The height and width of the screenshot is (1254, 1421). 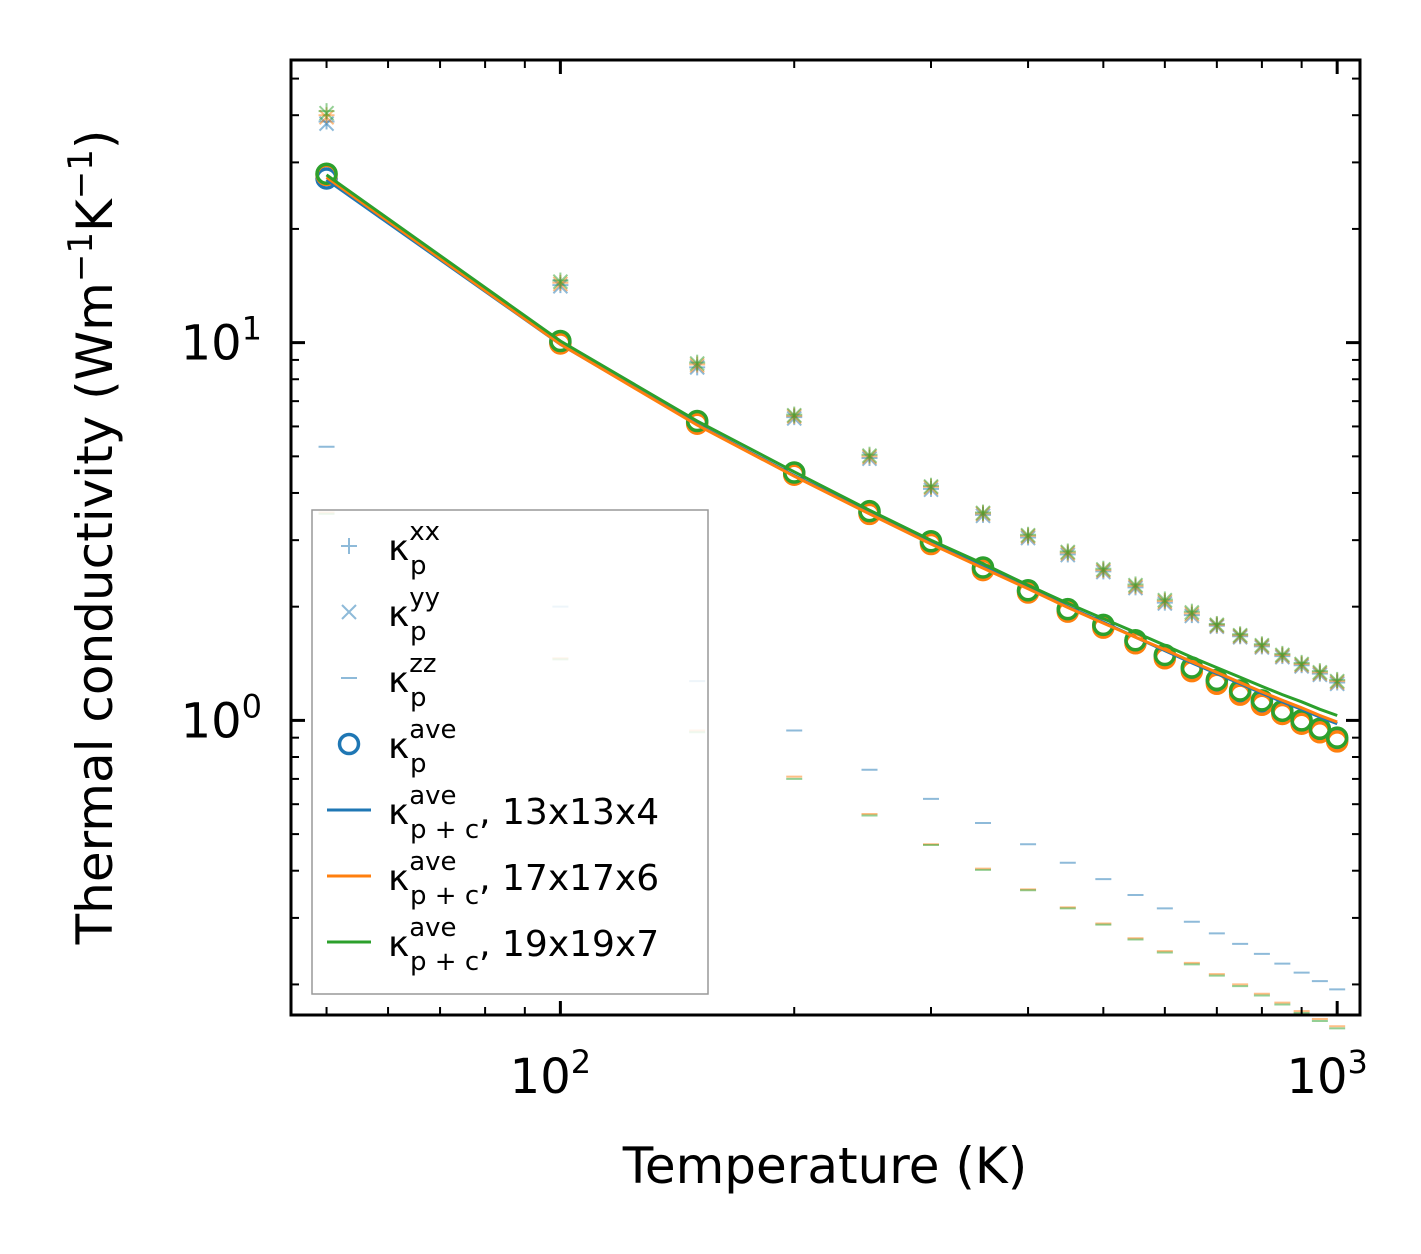 What do you see at coordinates (824, 1166) in the screenshot?
I see `x-axis-label: Temperature (K)` at bounding box center [824, 1166].